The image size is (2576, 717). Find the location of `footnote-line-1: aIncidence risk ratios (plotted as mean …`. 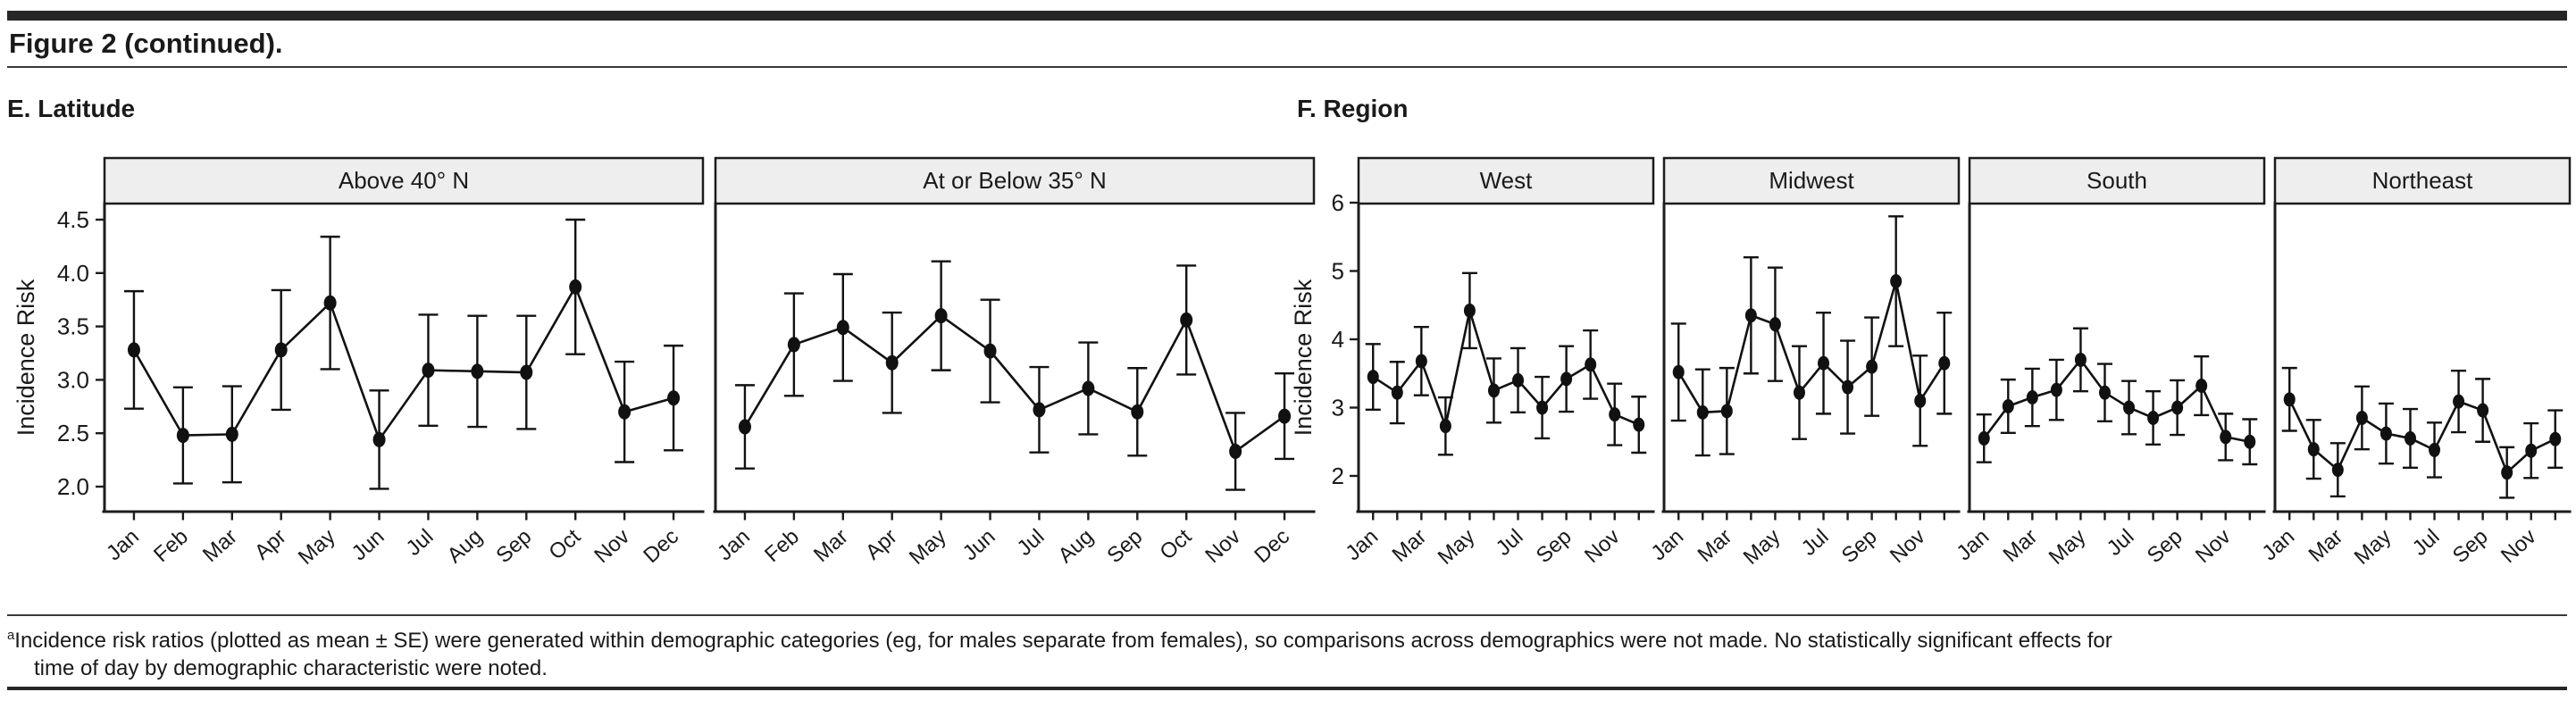

footnote-line-1: aIncidence risk ratios (plotted as mean … is located at coordinates (1287, 638).